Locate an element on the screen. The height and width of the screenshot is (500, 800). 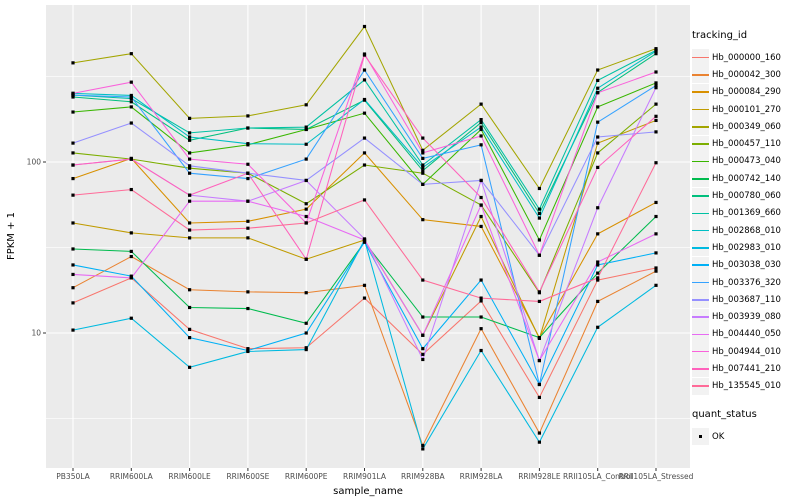
x-tick-label: RRIM600LA is located at coordinates (132, 476).